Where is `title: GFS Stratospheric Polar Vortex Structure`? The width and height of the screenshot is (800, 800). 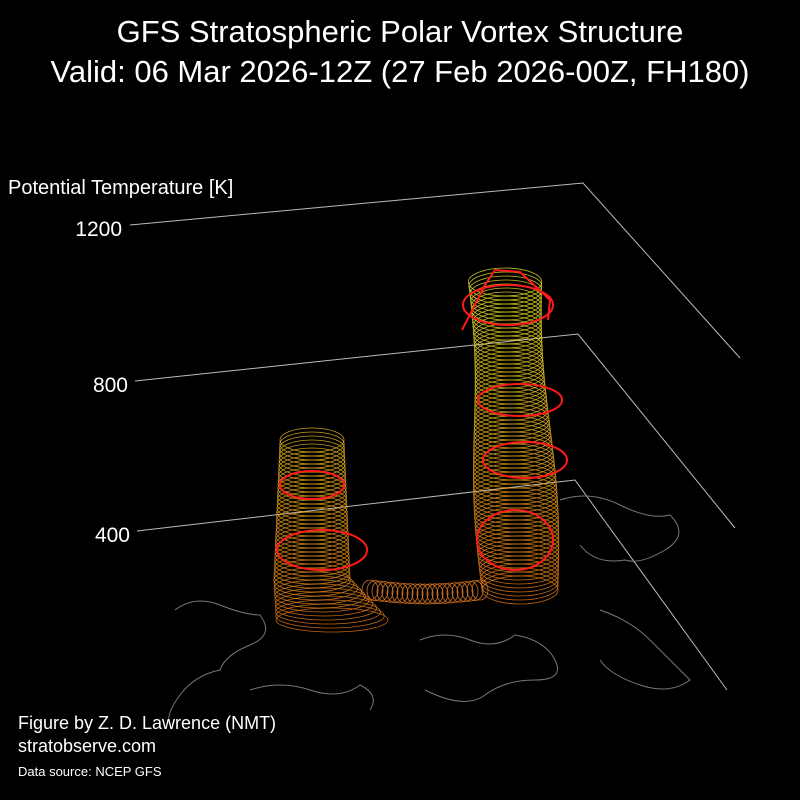 title: GFS Stratospheric Polar Vortex Structure is located at coordinates (400, 31).